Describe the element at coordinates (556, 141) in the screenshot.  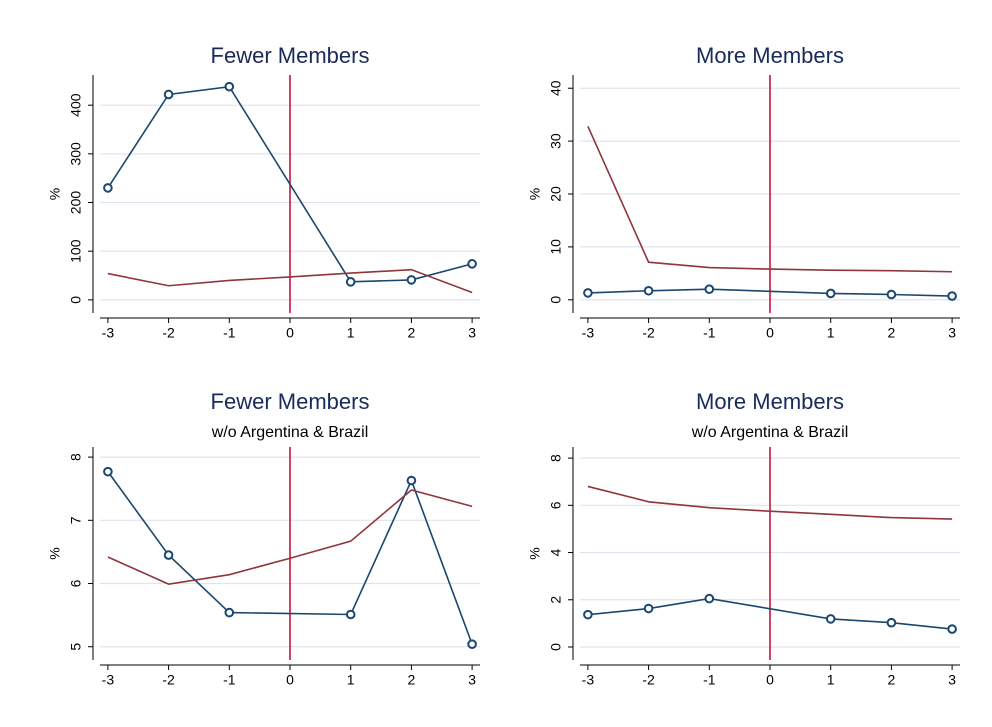
I see `y-tick-label: 30` at that location.